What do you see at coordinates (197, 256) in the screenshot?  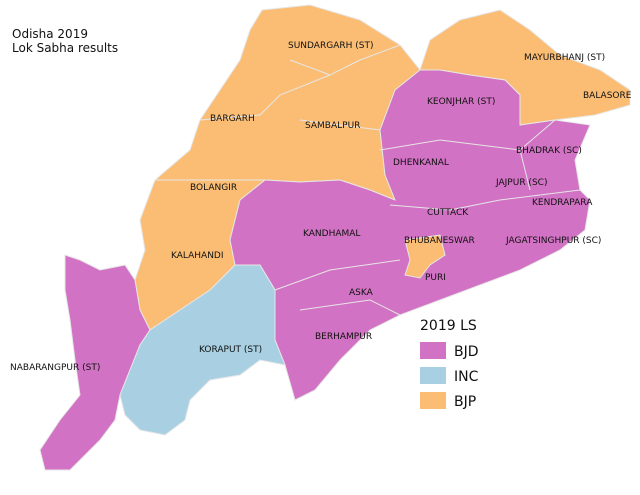 I see `region-label: KALAHANDI` at bounding box center [197, 256].